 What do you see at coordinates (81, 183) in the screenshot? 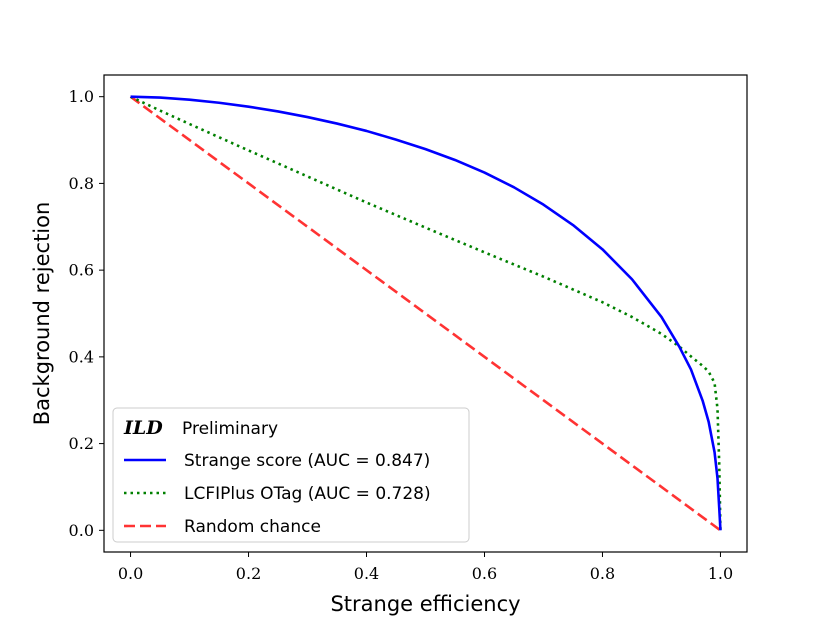
I see `y-tick-label: 0.8` at bounding box center [81, 183].